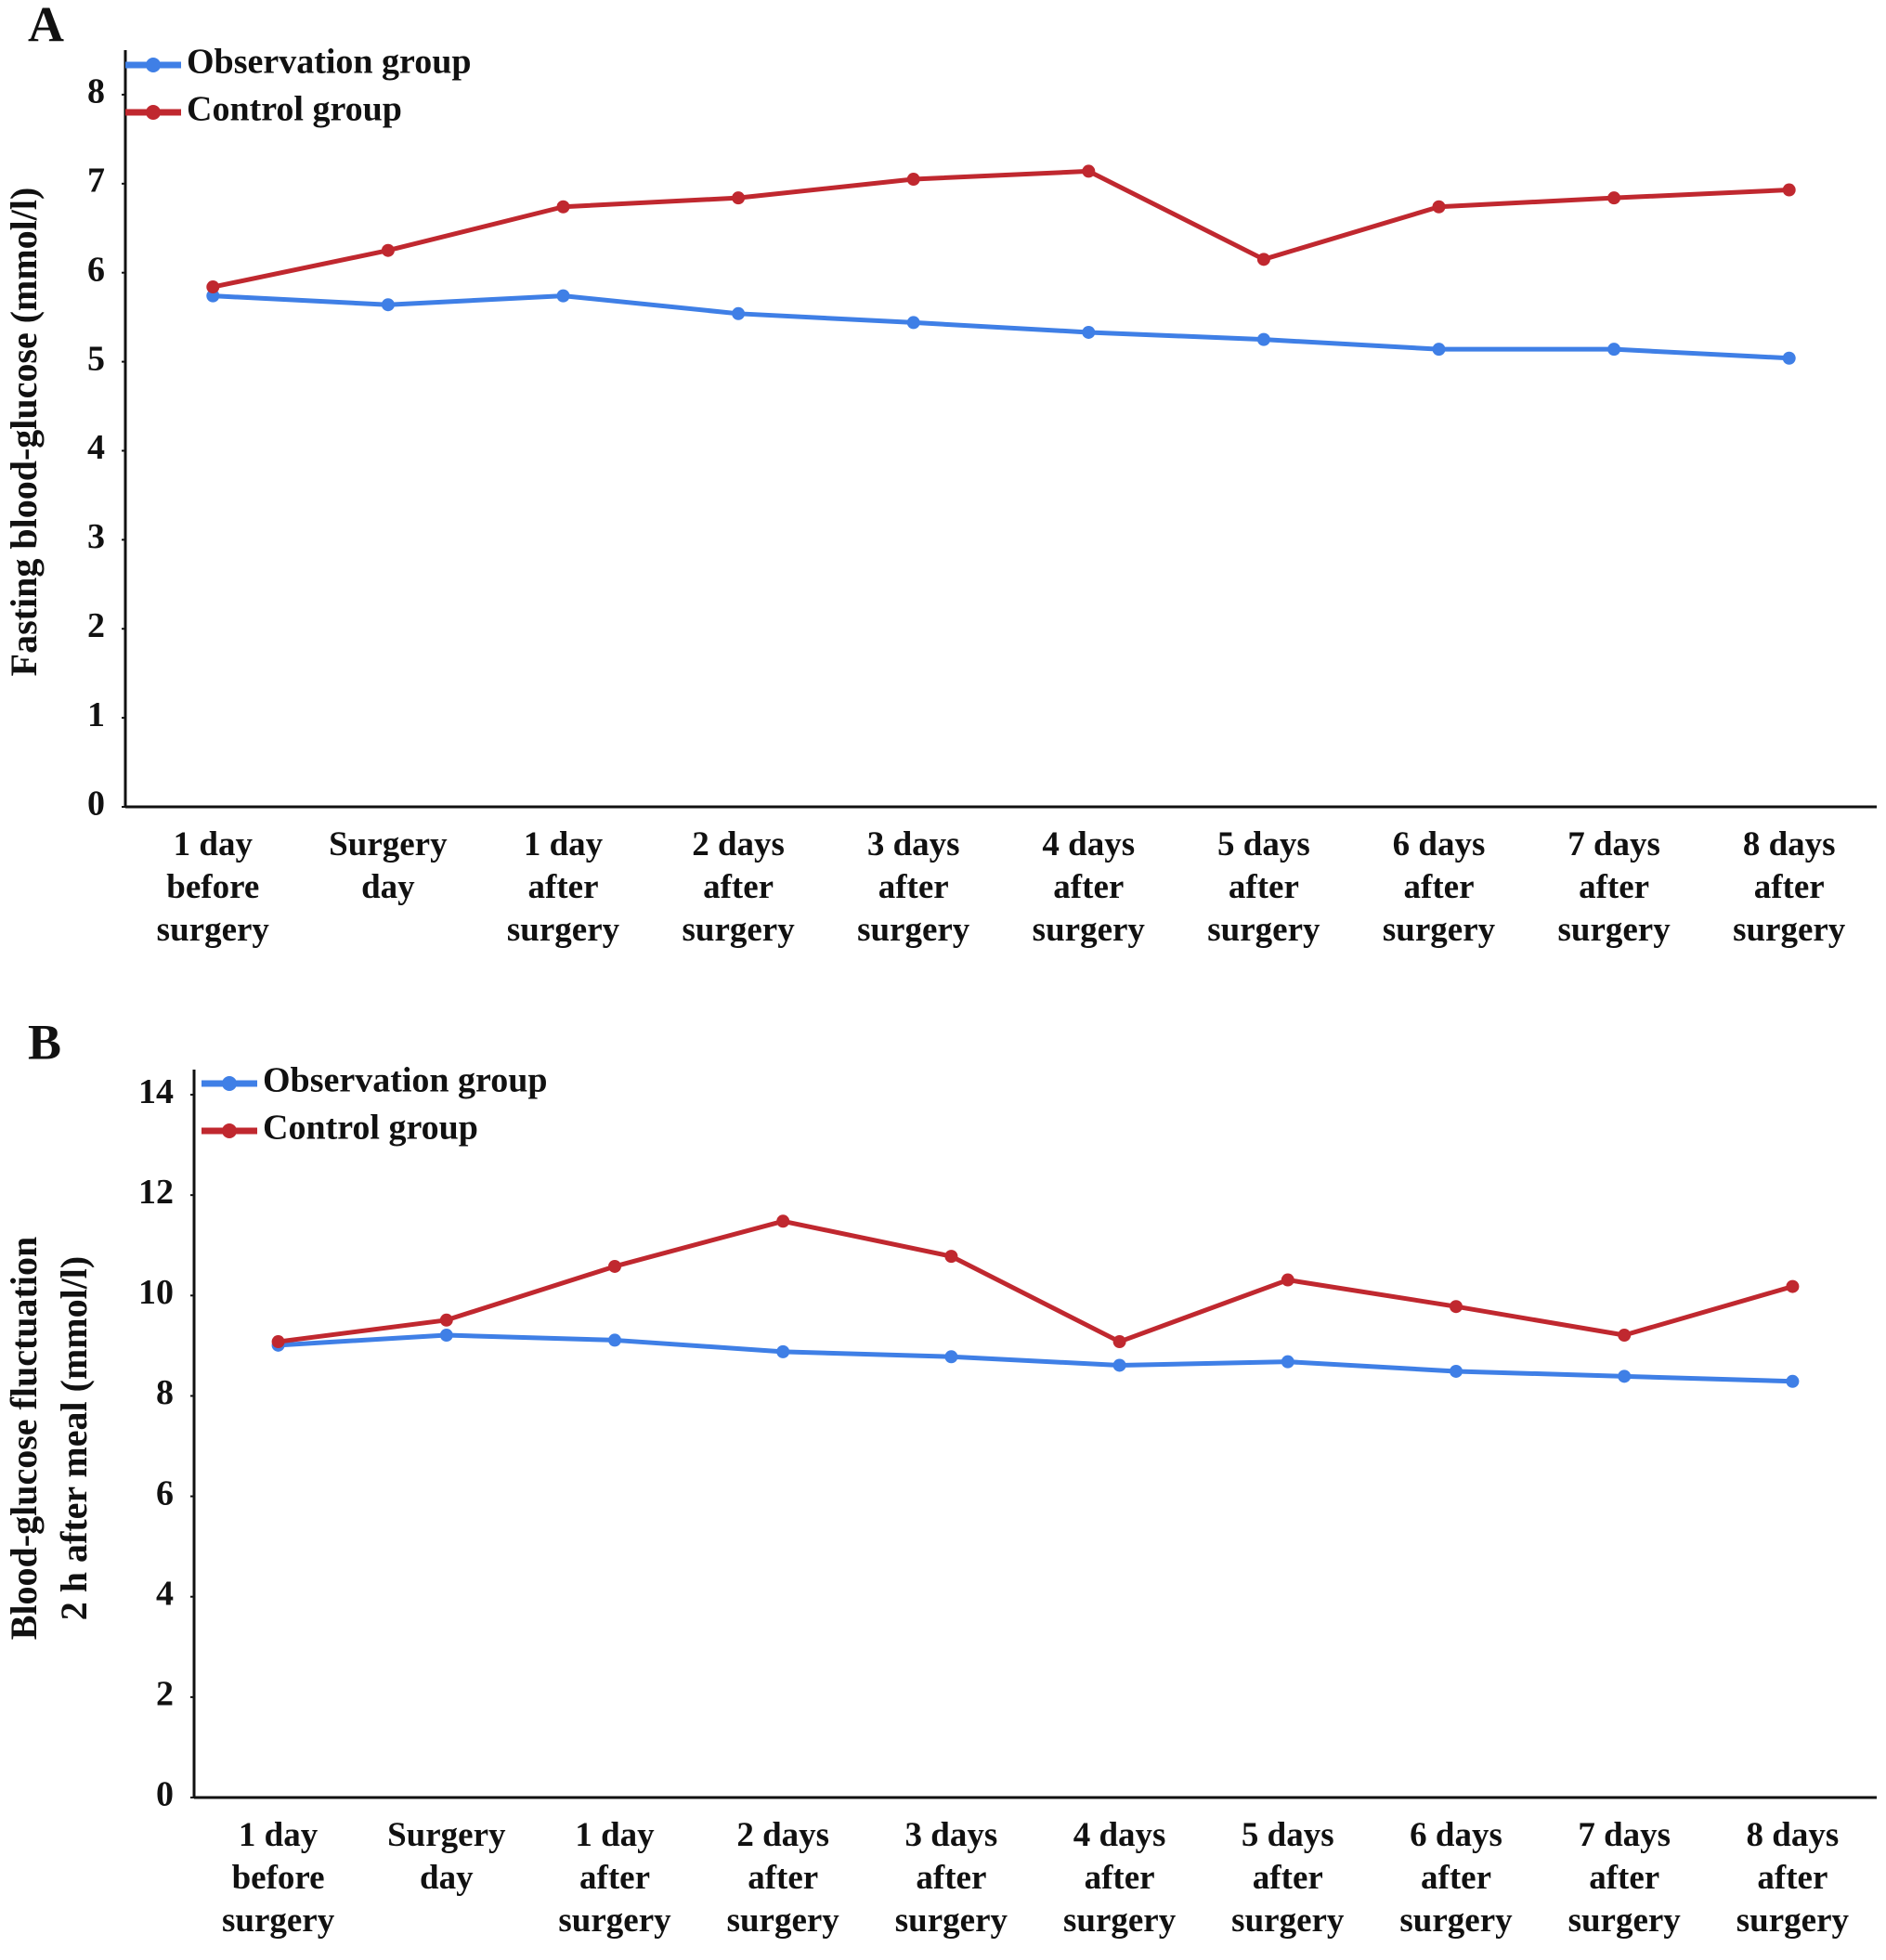  Describe the element at coordinates (24, 432) in the screenshot. I see `y-axis-label: Fasting blood-glucose (mmol/l)` at that location.